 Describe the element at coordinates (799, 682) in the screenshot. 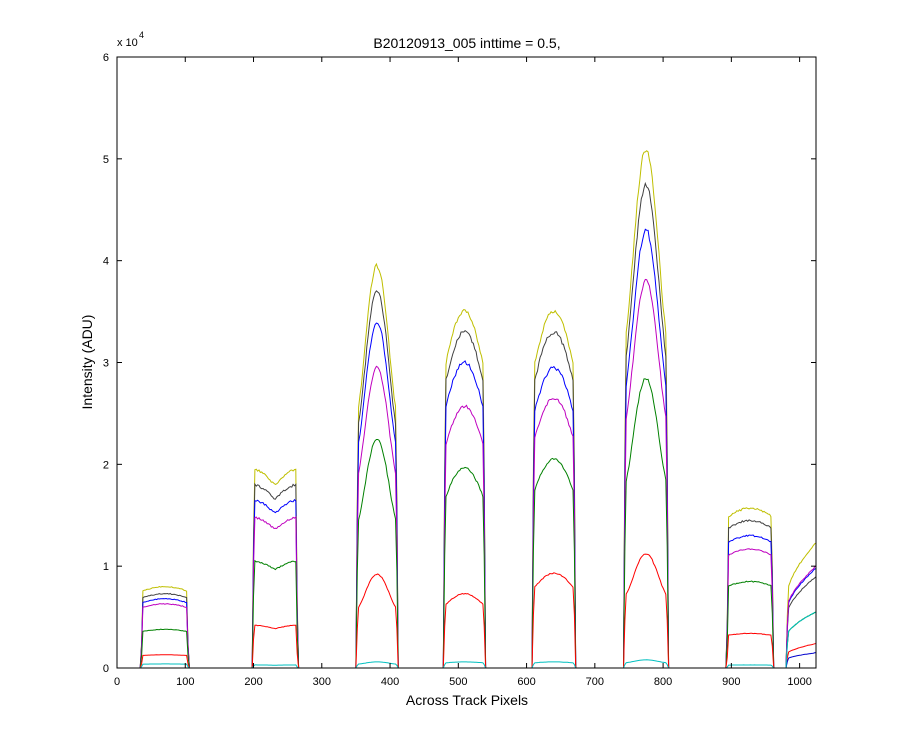

I see `x-tick-label: 1000` at that location.